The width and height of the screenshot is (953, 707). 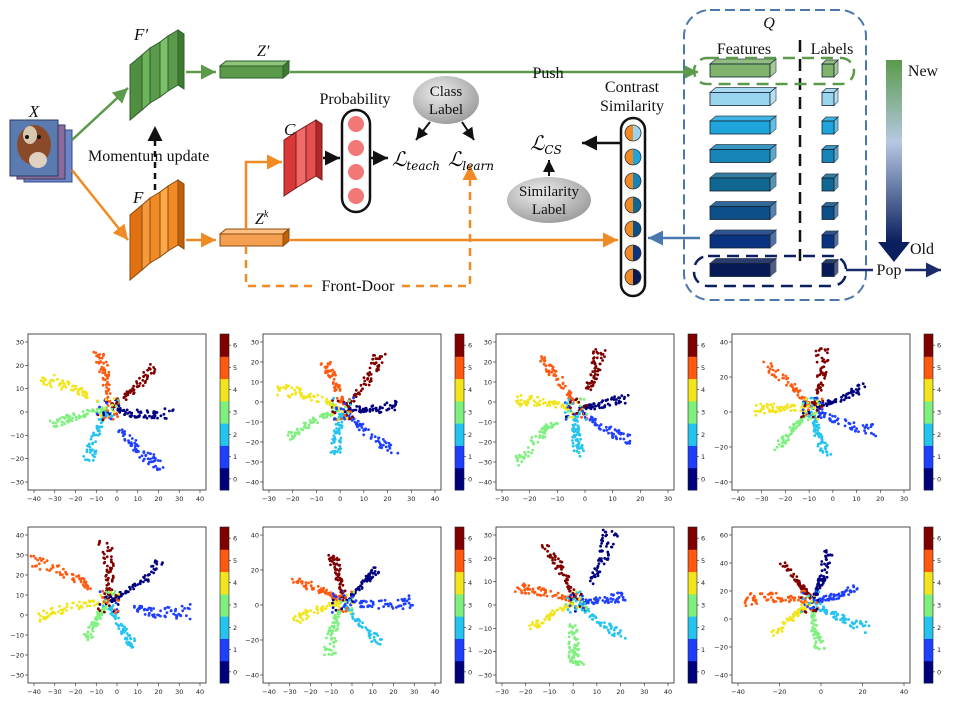 What do you see at coordinates (773, 168) in the screenshot?
I see `queue-rows` at bounding box center [773, 168].